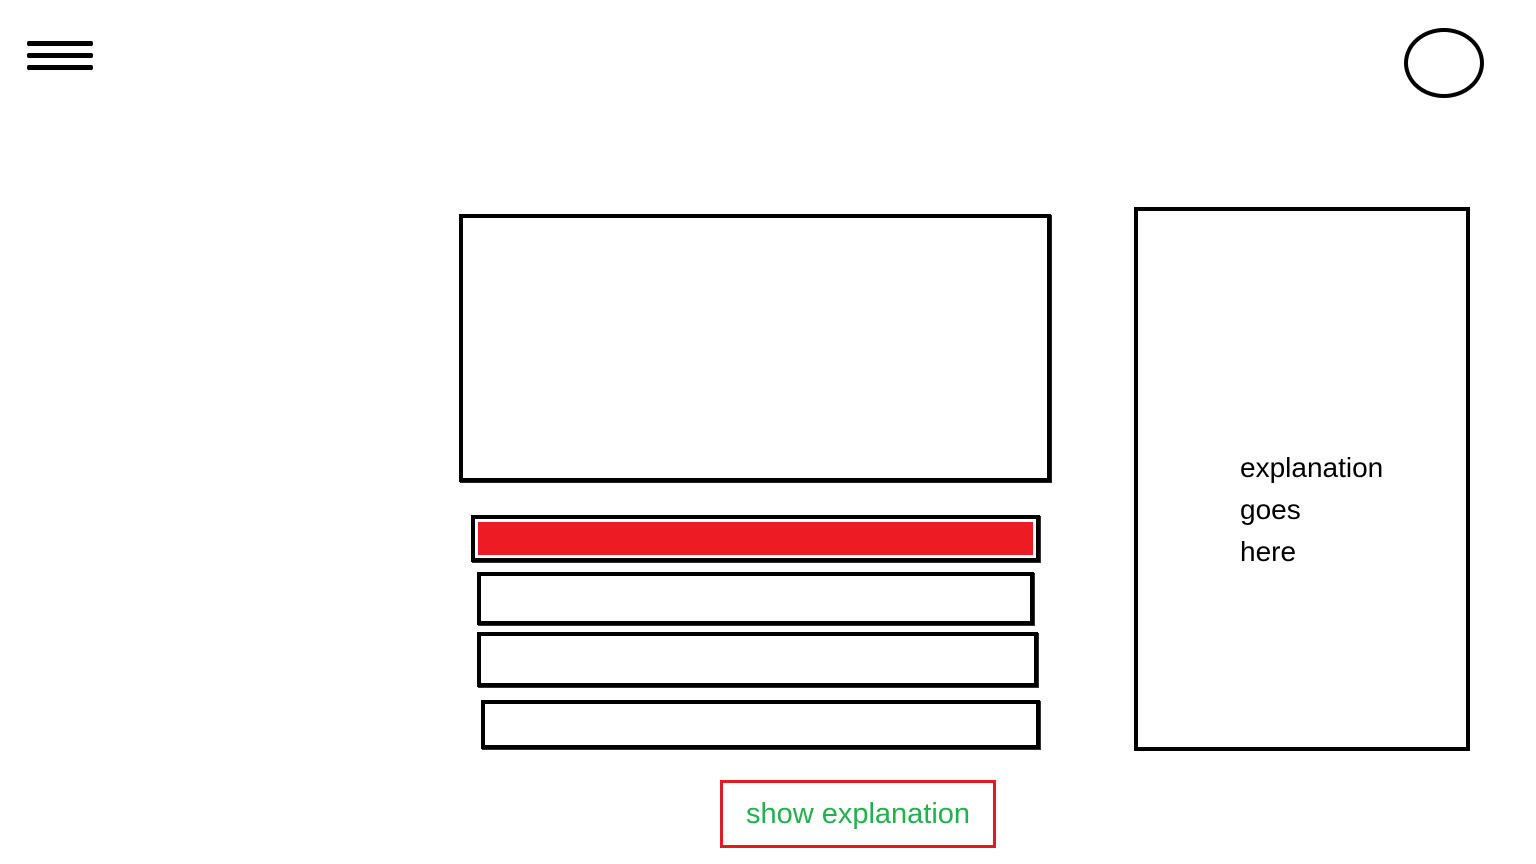  Describe the element at coordinates (755, 348) in the screenshot. I see `question-box` at that location.